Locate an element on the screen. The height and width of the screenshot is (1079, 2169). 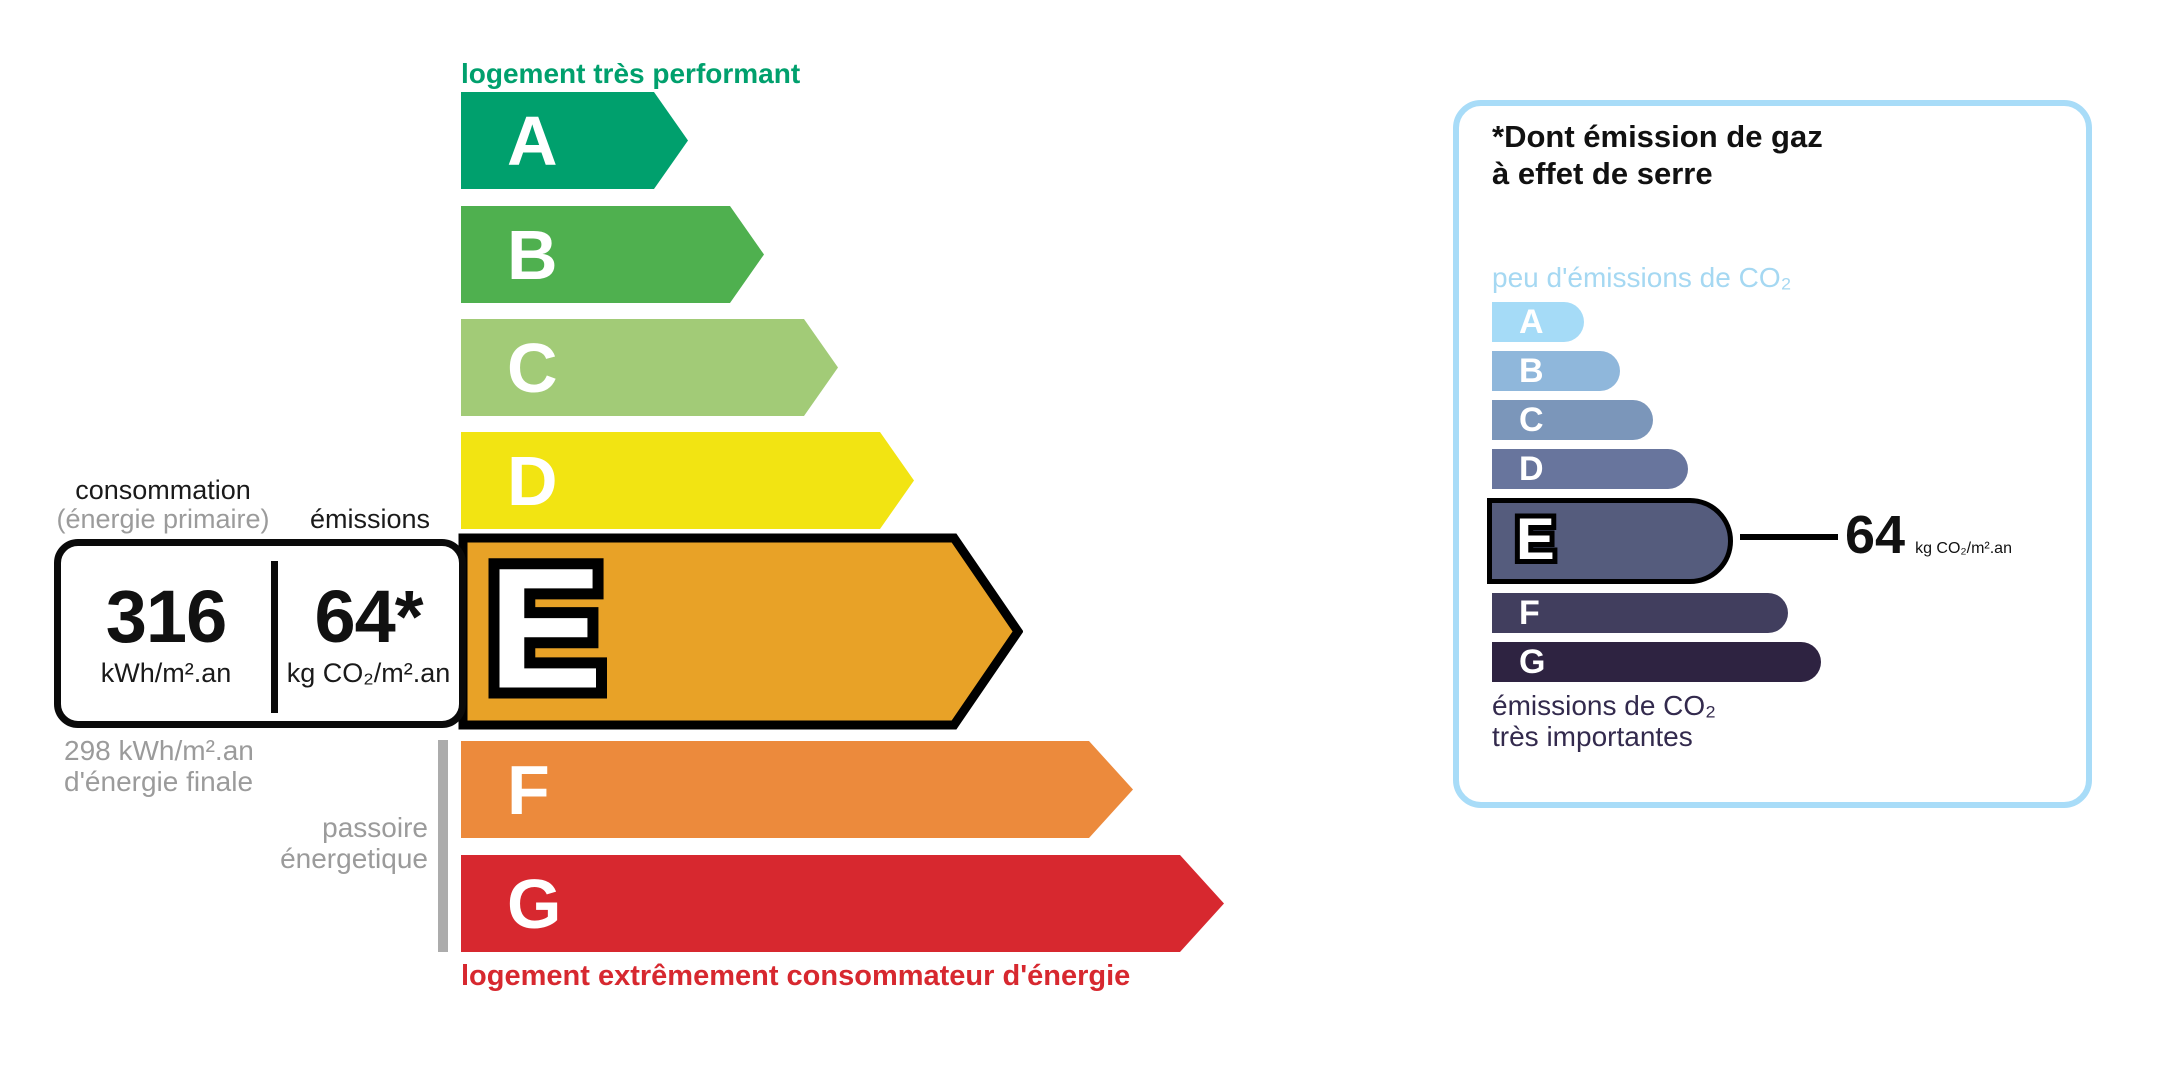
gas-bar-e-letter-fill: E is located at coordinates (1535, 539).